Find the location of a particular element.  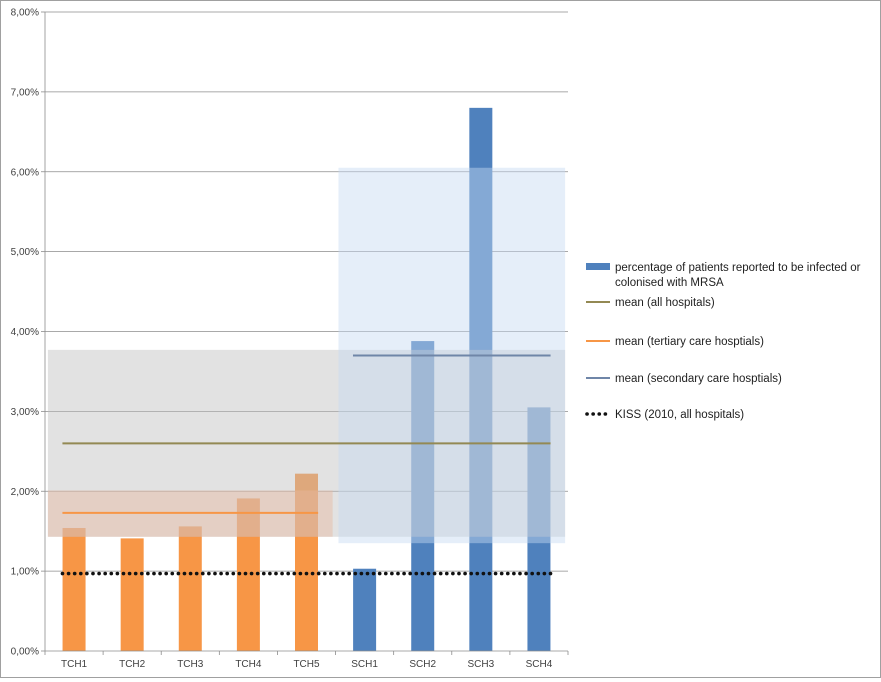

bar-tch3 is located at coordinates (190, 588).